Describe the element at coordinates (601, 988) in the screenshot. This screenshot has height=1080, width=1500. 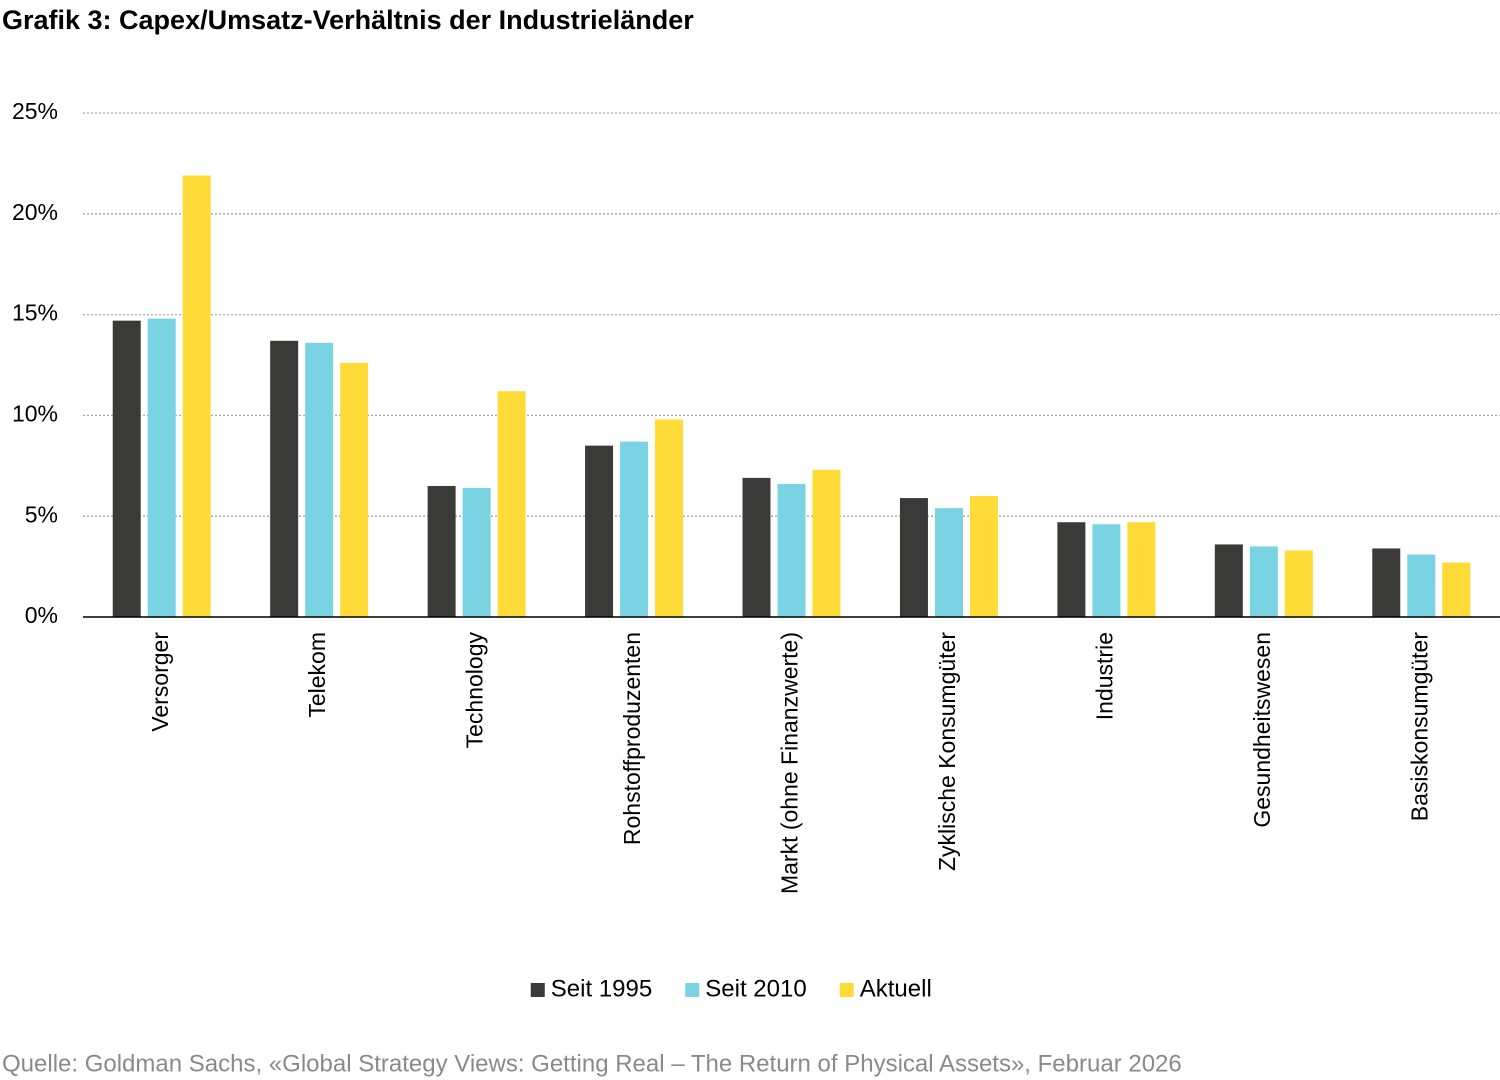
I see `legend-label: Seit 1995` at that location.